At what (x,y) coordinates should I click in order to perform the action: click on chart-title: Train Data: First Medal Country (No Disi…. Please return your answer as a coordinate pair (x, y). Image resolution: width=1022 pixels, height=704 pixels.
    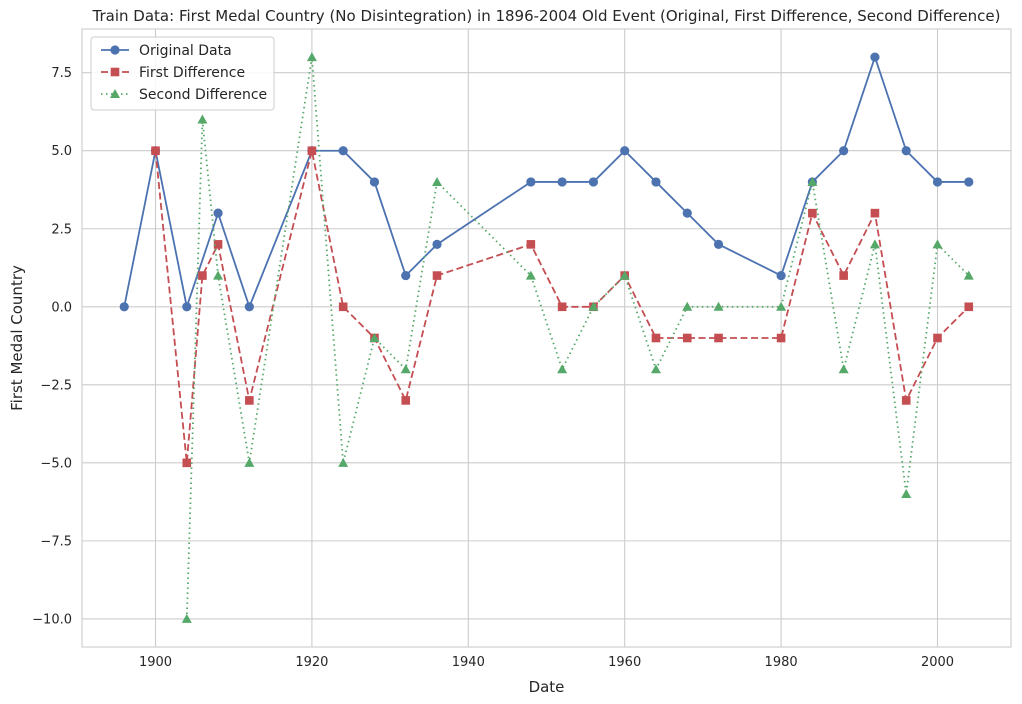
    Looking at the image, I should click on (546, 16).